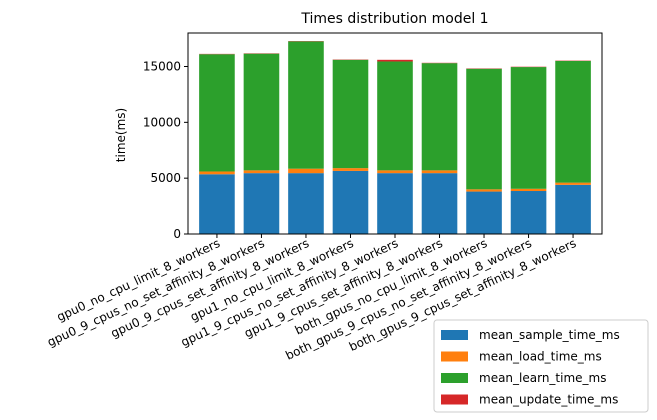 This screenshot has width=657, height=420. I want to click on legend-label-mean_sample_time_ms: mean_sample_time_ms, so click(549, 335).